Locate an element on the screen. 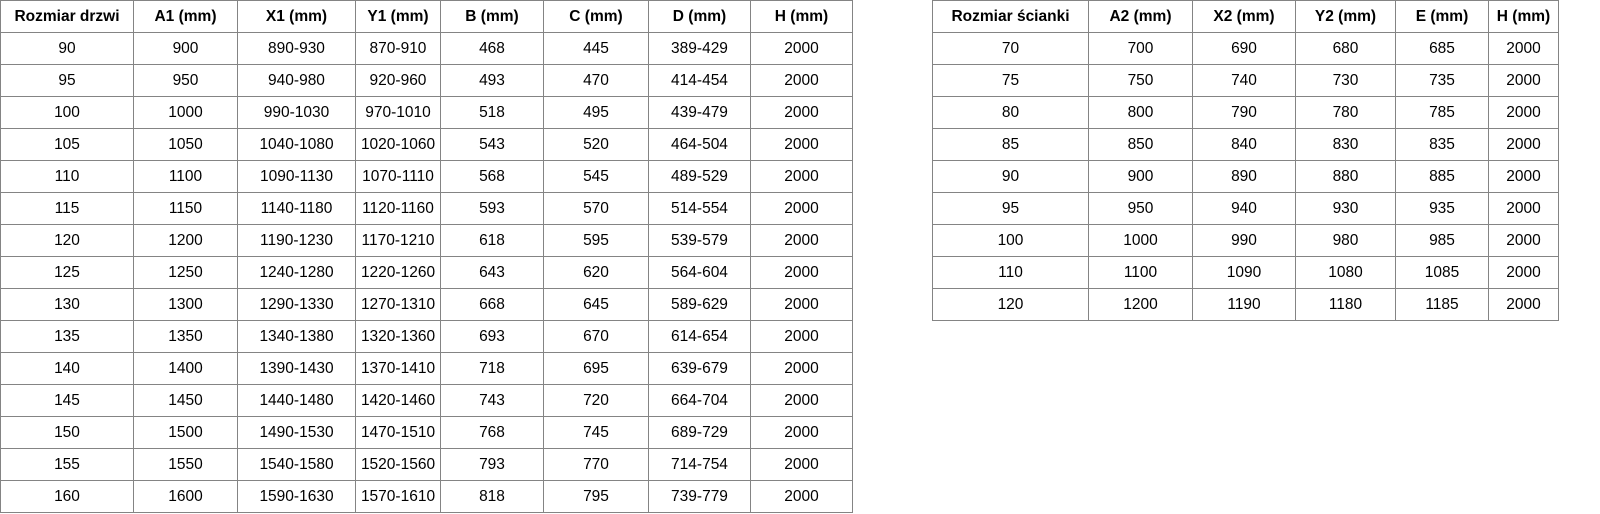 Image resolution: width=1600 pixels, height=514 pixels. table-cell: 639-679 is located at coordinates (699, 368).